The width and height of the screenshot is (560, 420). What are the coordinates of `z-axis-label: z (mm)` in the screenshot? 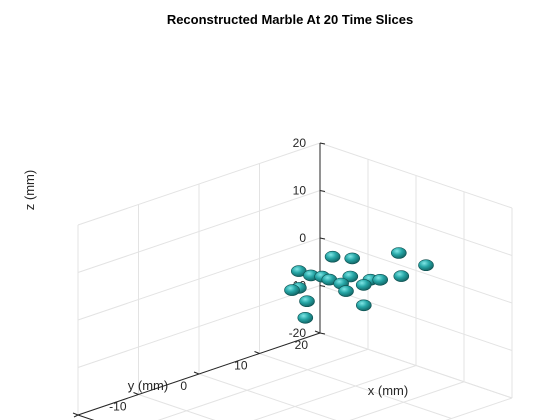 It's located at (29, 190).